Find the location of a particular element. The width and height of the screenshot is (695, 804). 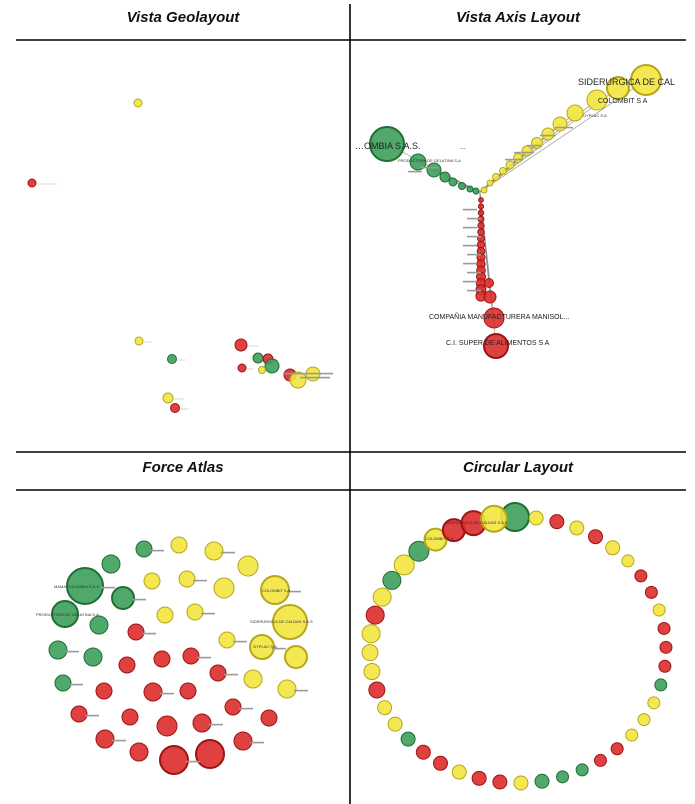

axis-label-siderurgica: SIDERURGICA DE CAL is located at coordinates (626, 82).